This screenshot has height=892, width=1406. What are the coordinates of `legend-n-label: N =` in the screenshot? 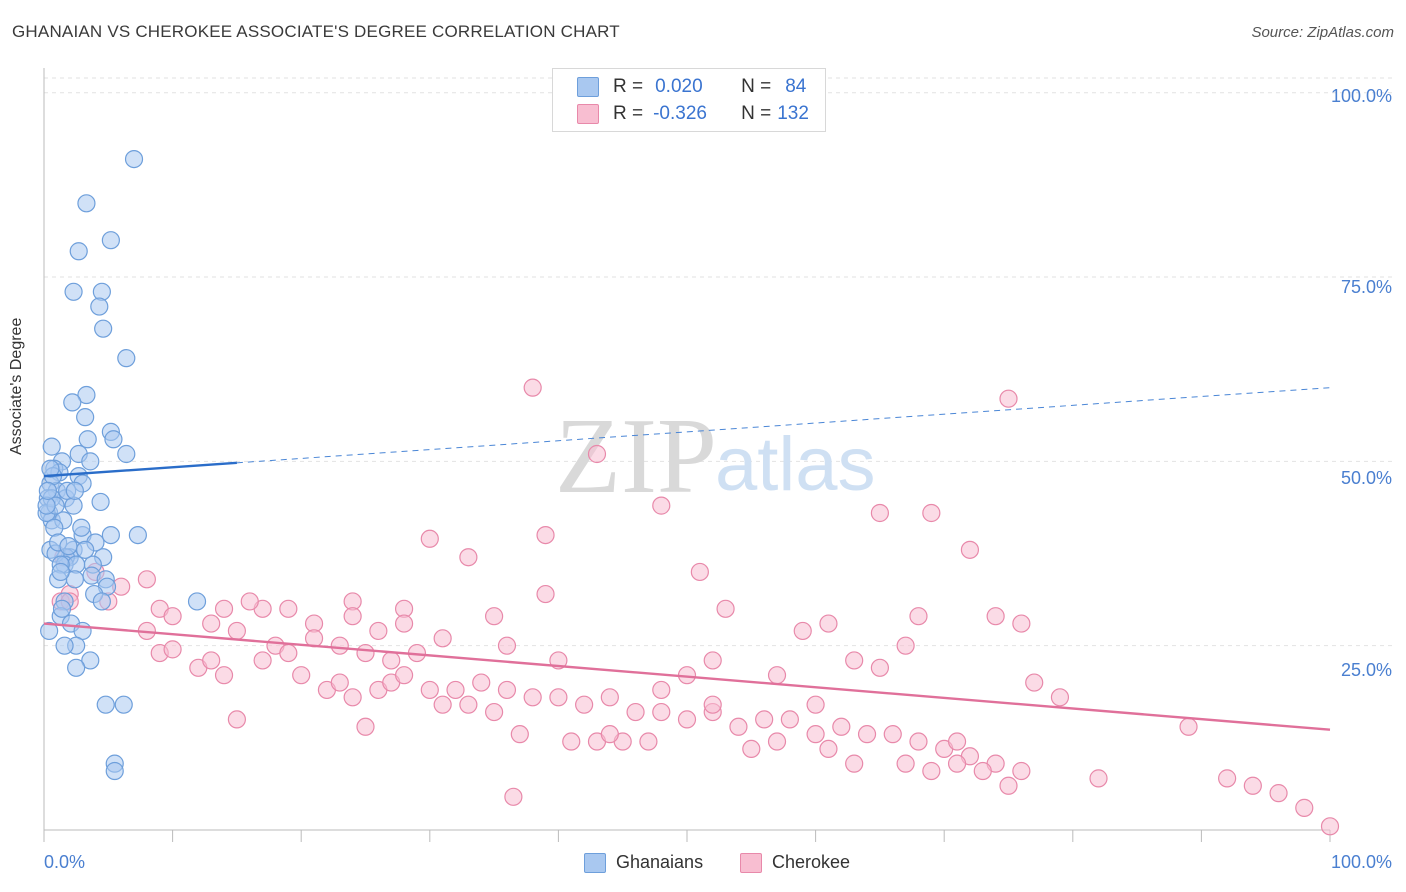 It's located at (756, 113).